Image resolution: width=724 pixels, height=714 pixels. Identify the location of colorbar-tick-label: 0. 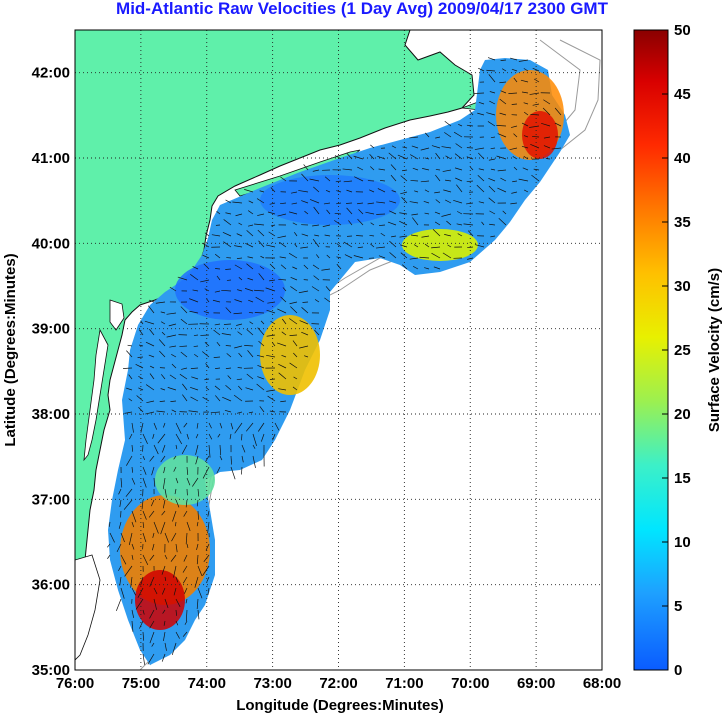
(678, 670).